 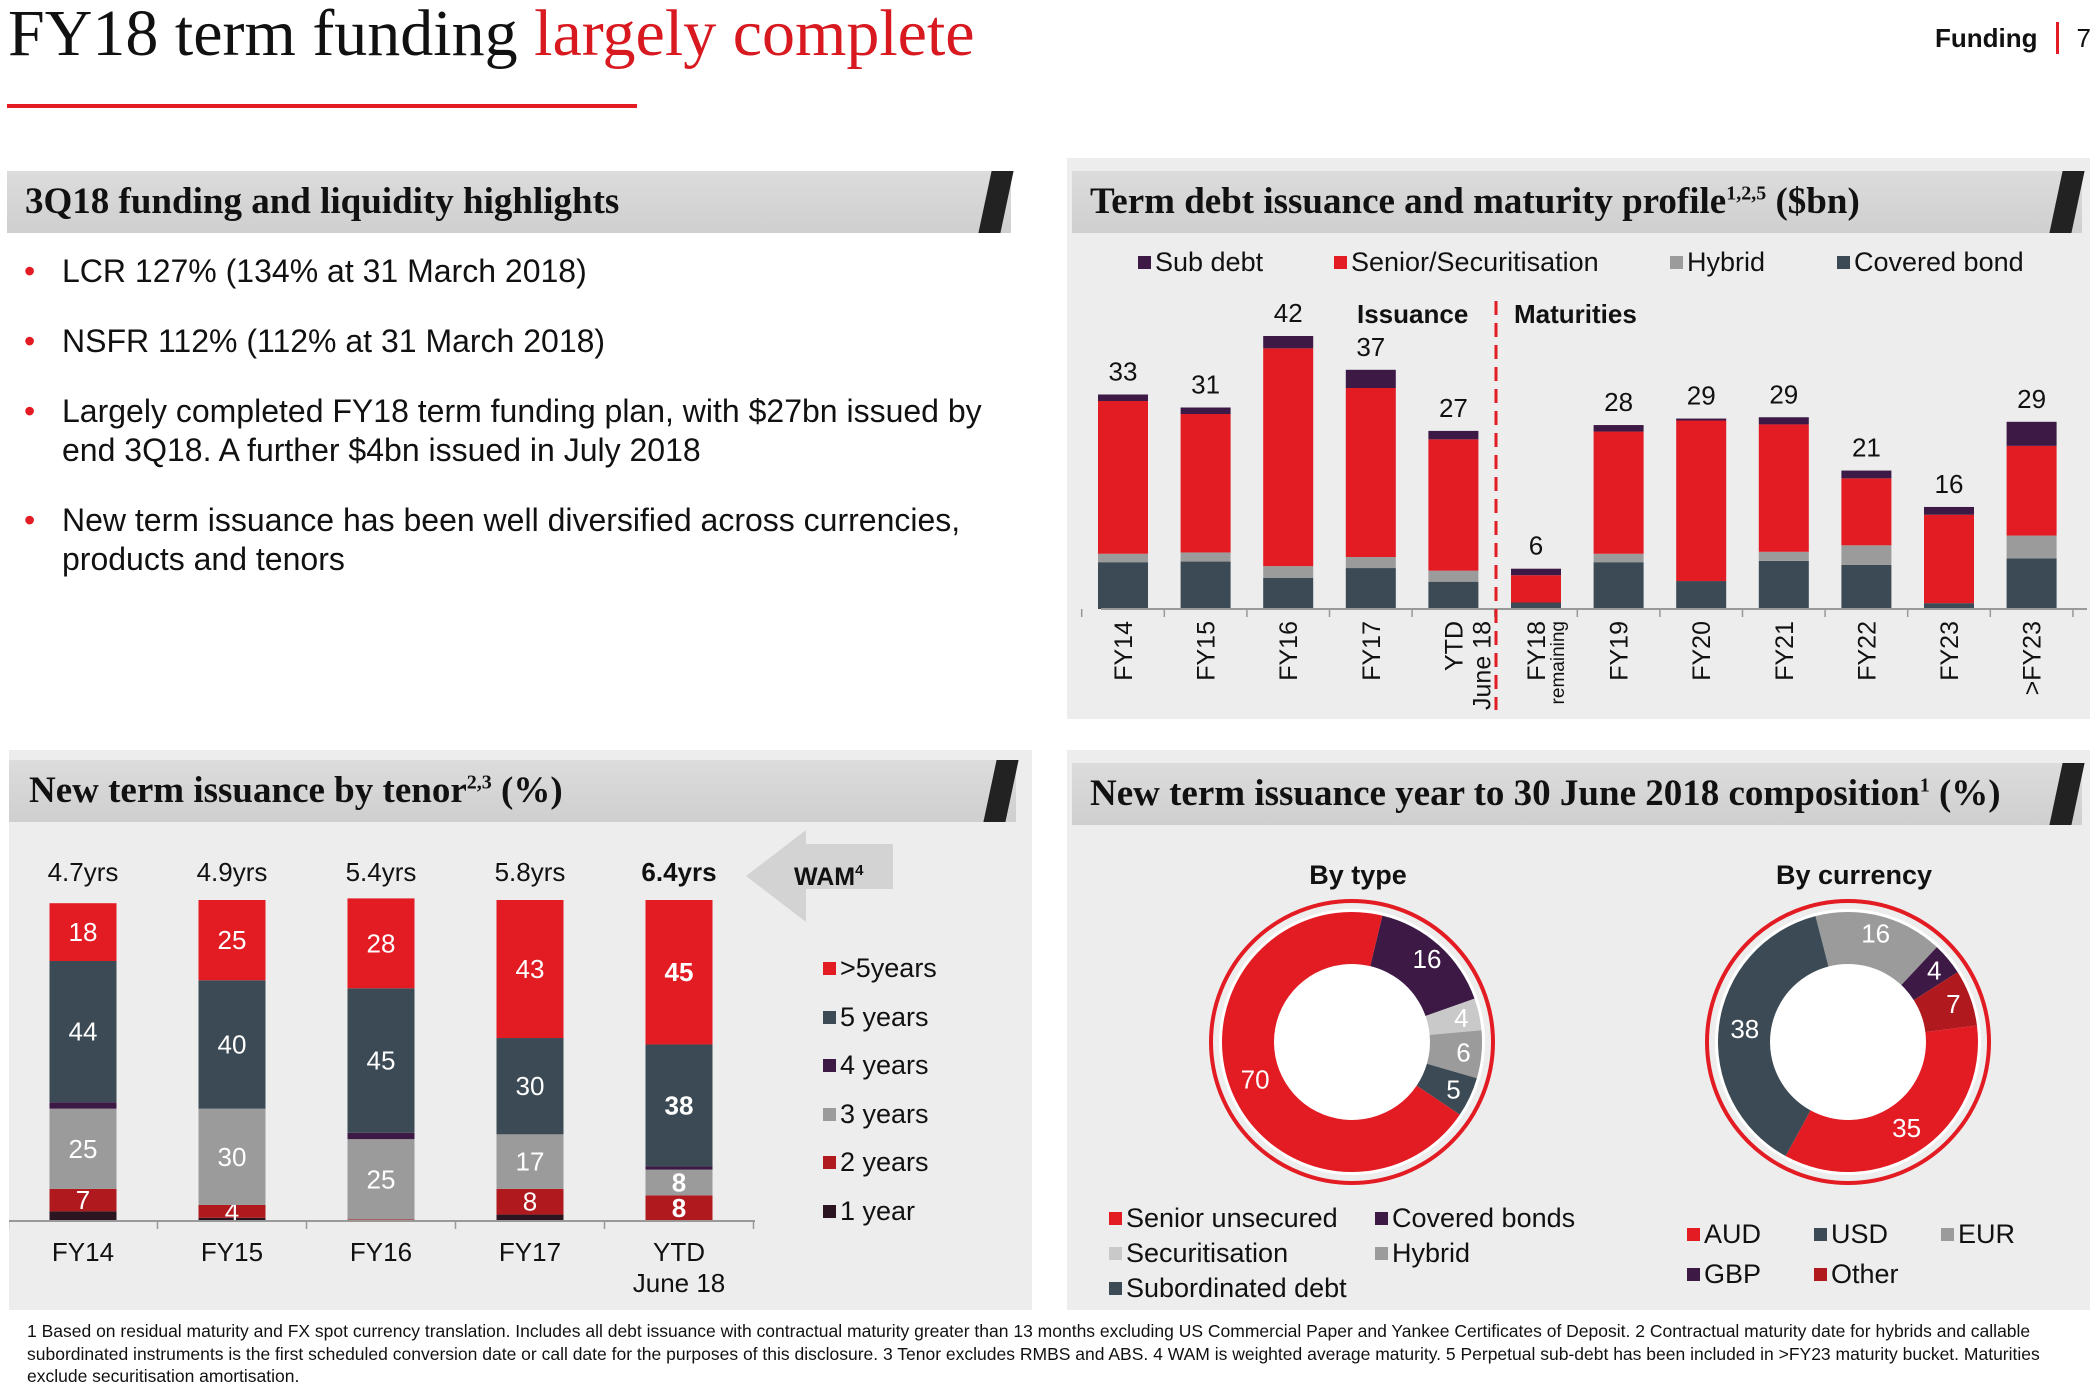 What do you see at coordinates (381, 1252) in the screenshot?
I see `x-tick-label: FY16` at bounding box center [381, 1252].